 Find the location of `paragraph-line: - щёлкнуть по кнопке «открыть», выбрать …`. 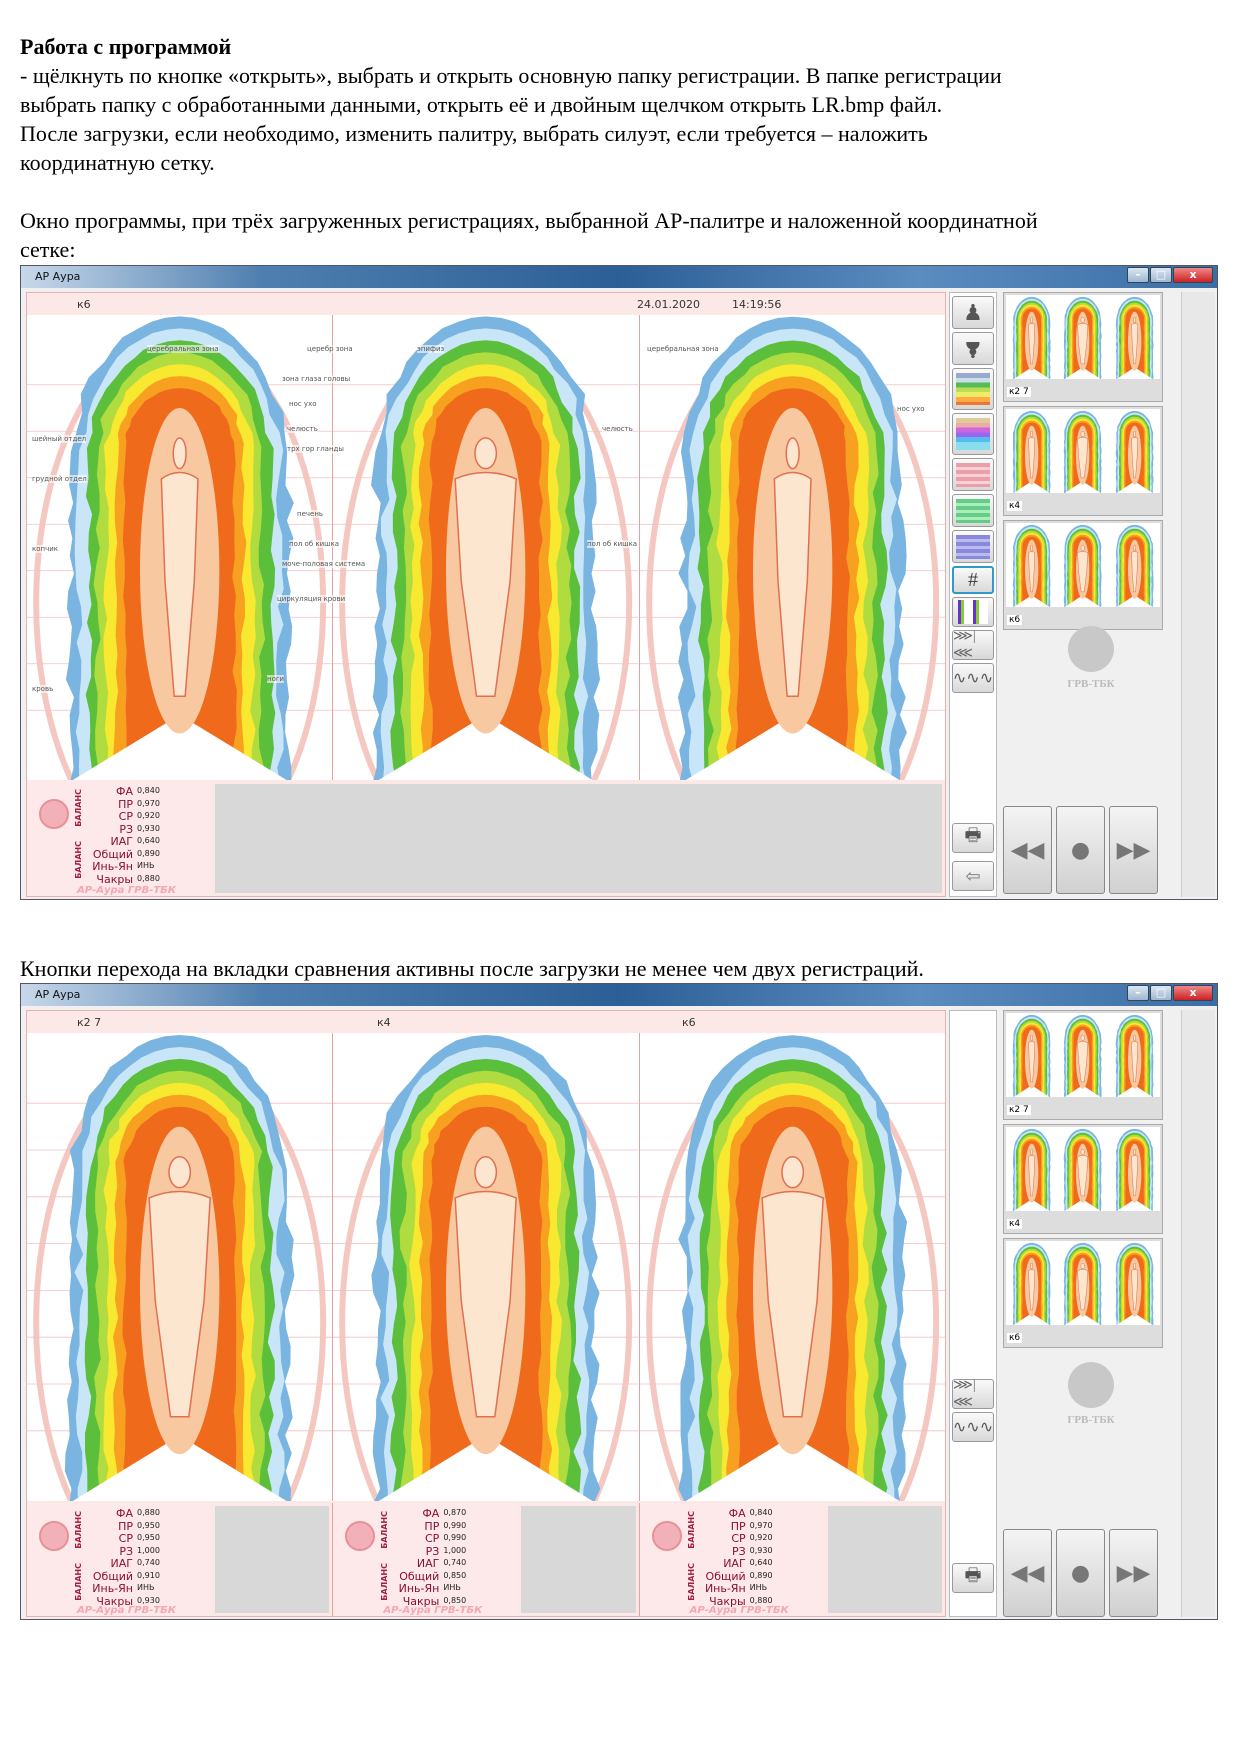

paragraph-line: - щёлкнуть по кнопке «открыть», выбрать … is located at coordinates (511, 75).